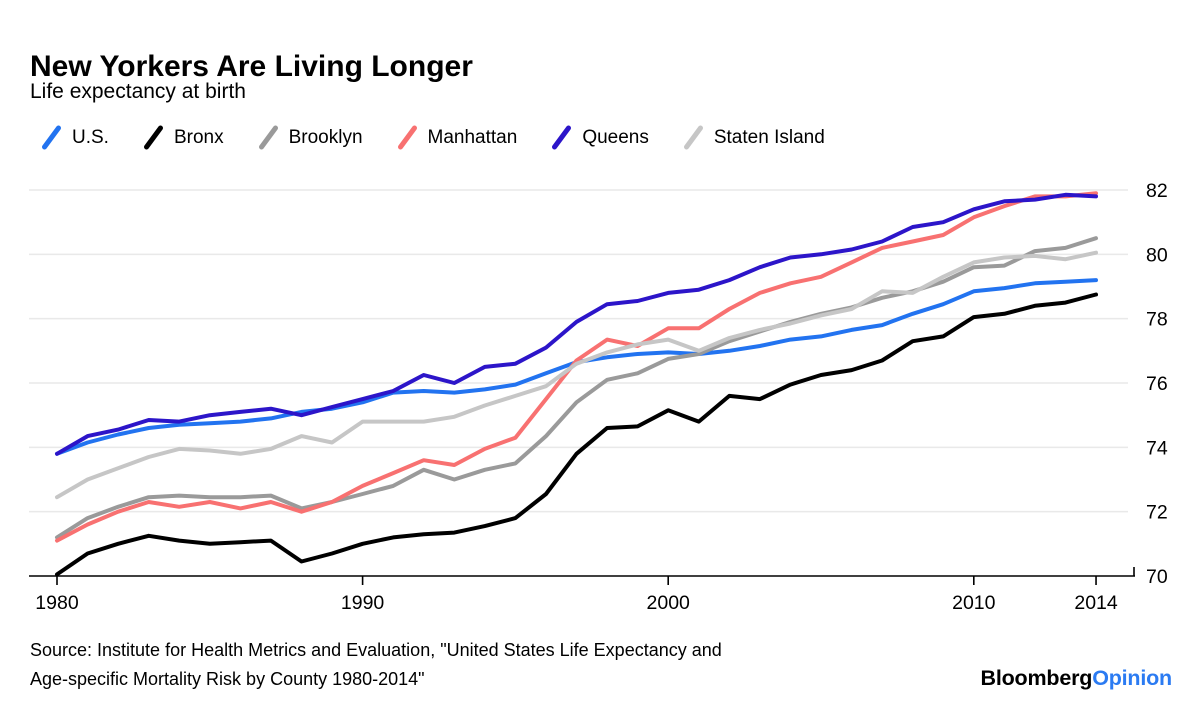  Describe the element at coordinates (363, 603) in the screenshot. I see `x-tick-label-1990: 1990` at that location.